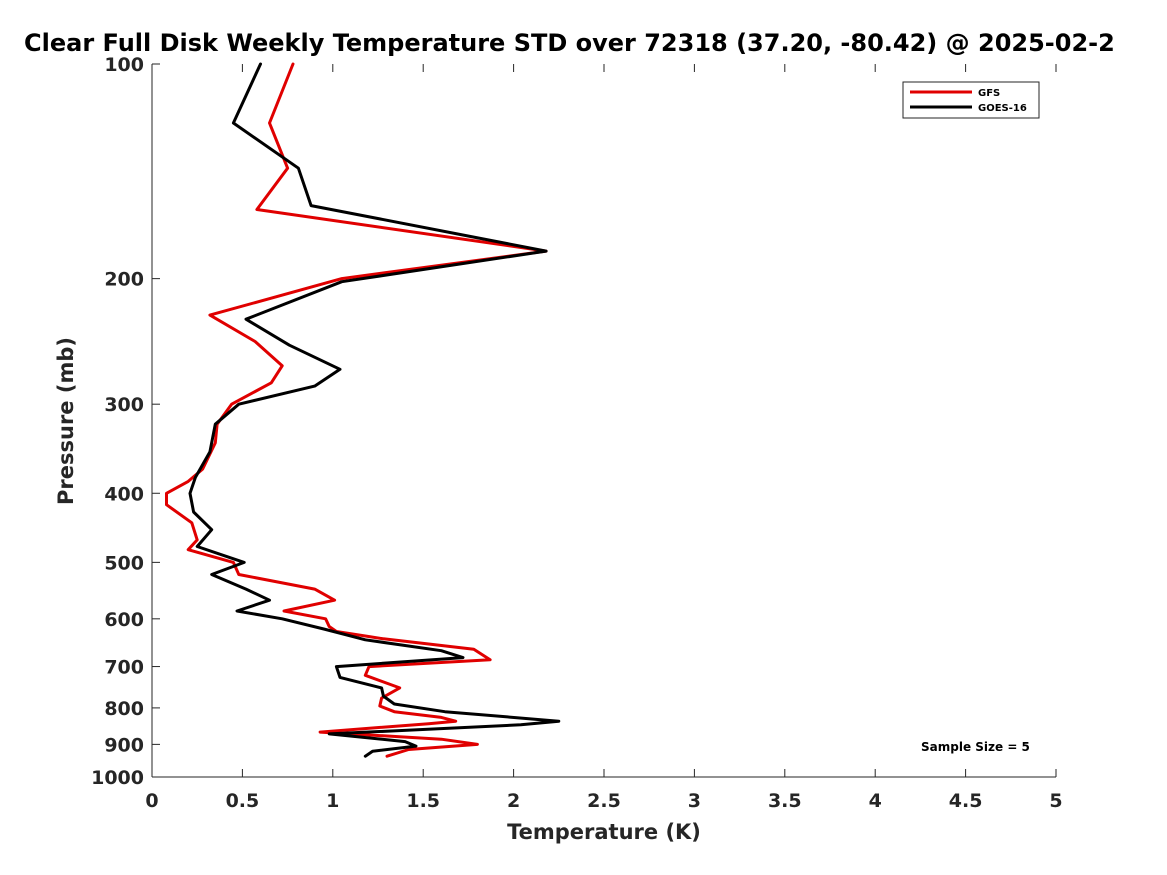 Image resolution: width=1167 pixels, height=875 pixels. I want to click on legend-label-gfs: GFS, so click(989, 93).